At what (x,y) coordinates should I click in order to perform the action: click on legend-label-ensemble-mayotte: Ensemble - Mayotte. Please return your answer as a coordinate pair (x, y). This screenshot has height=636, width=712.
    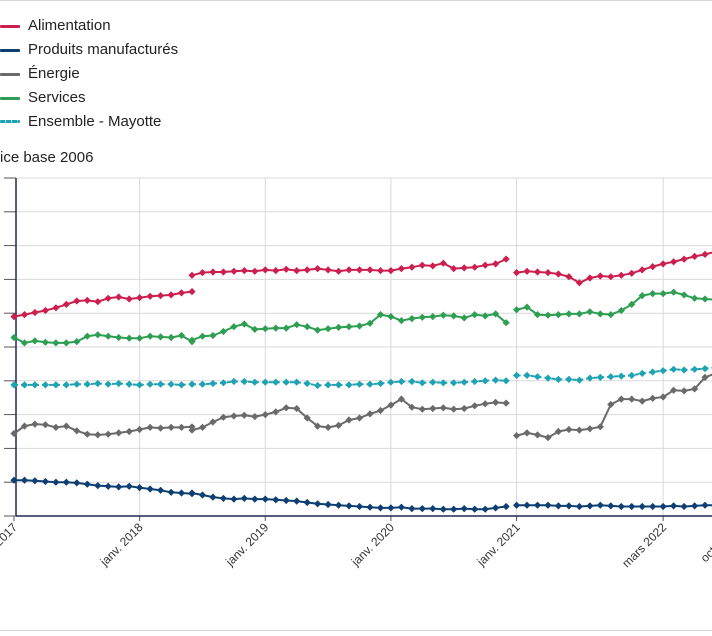
    Looking at the image, I should click on (95, 121).